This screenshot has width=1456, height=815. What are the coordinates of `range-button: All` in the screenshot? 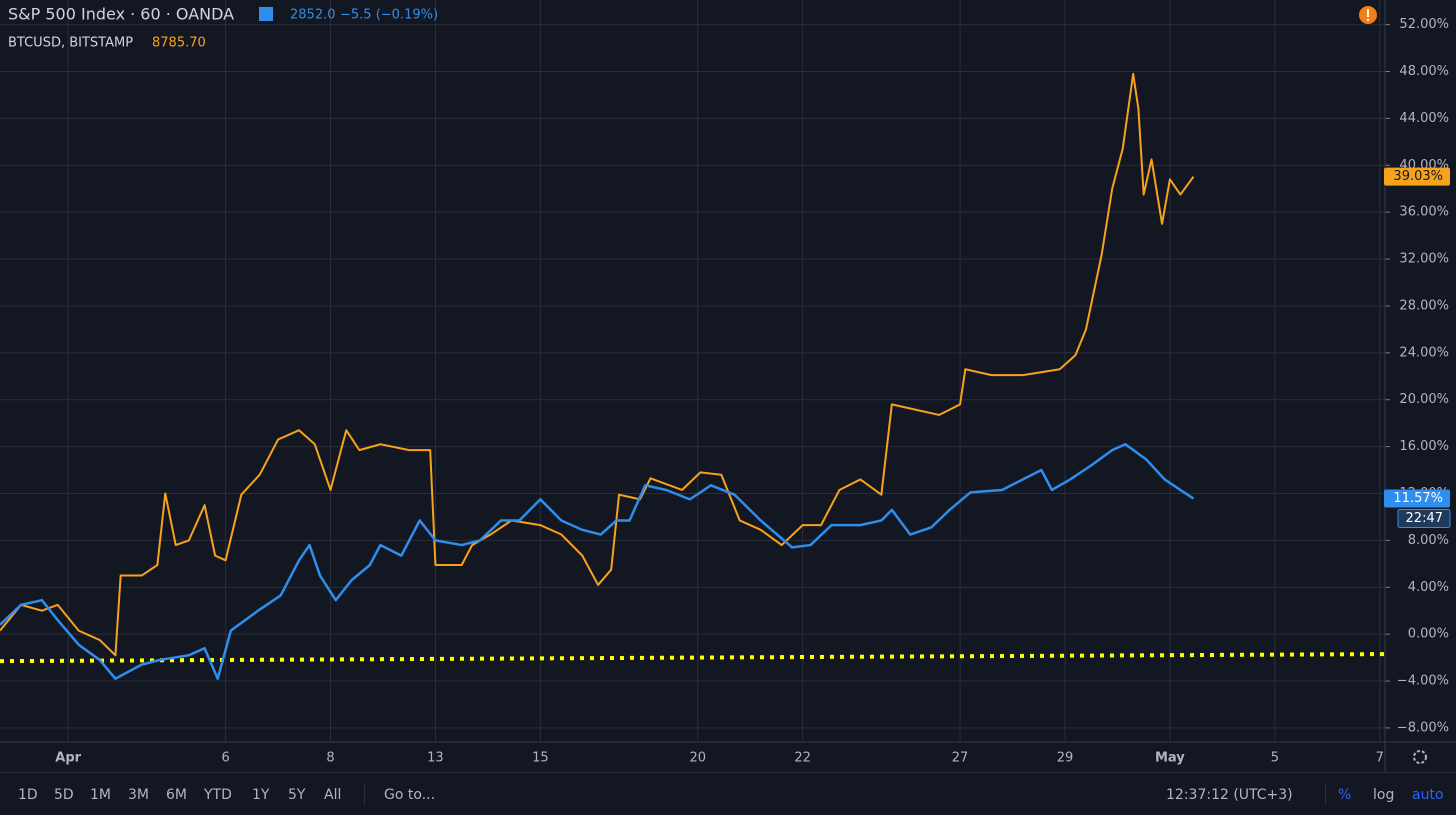 It's located at (333, 795).